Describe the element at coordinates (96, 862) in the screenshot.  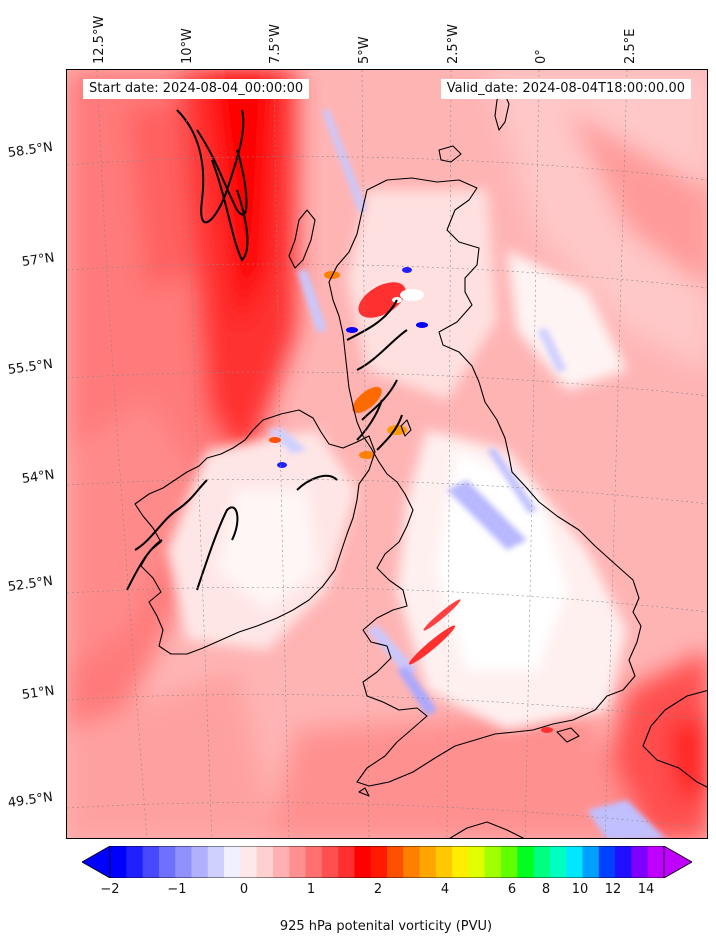
I see `colorbar-extend-min` at that location.